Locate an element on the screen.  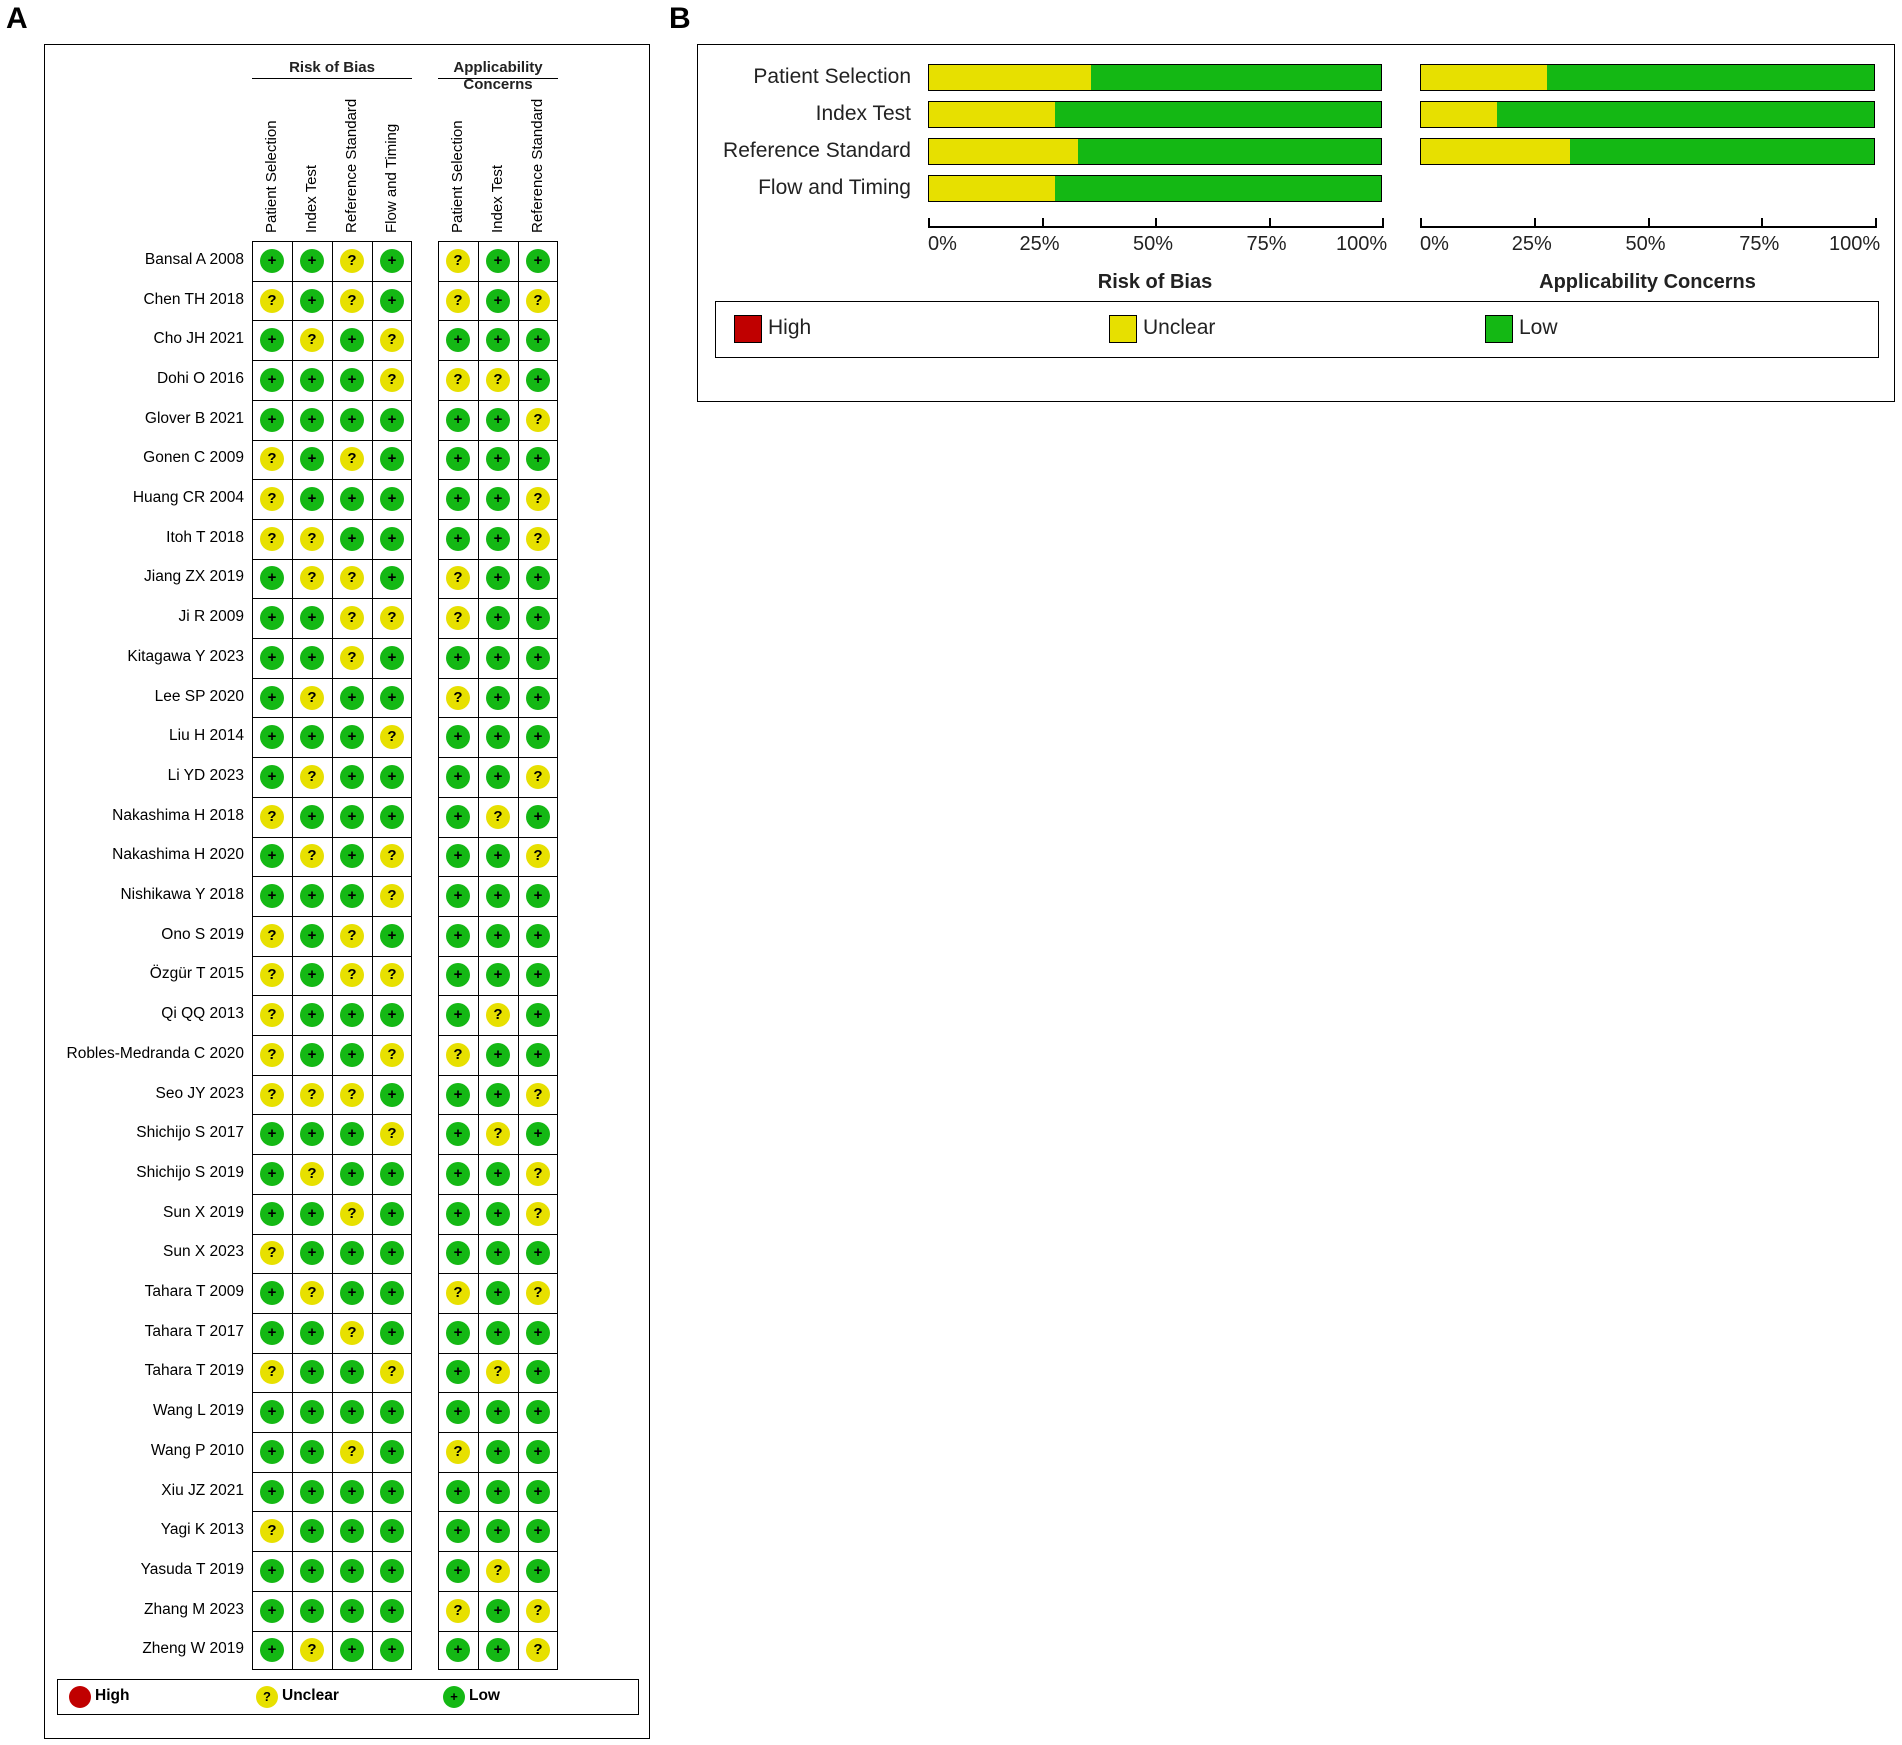
risk-of-bias-group-underline is located at coordinates (332, 78).